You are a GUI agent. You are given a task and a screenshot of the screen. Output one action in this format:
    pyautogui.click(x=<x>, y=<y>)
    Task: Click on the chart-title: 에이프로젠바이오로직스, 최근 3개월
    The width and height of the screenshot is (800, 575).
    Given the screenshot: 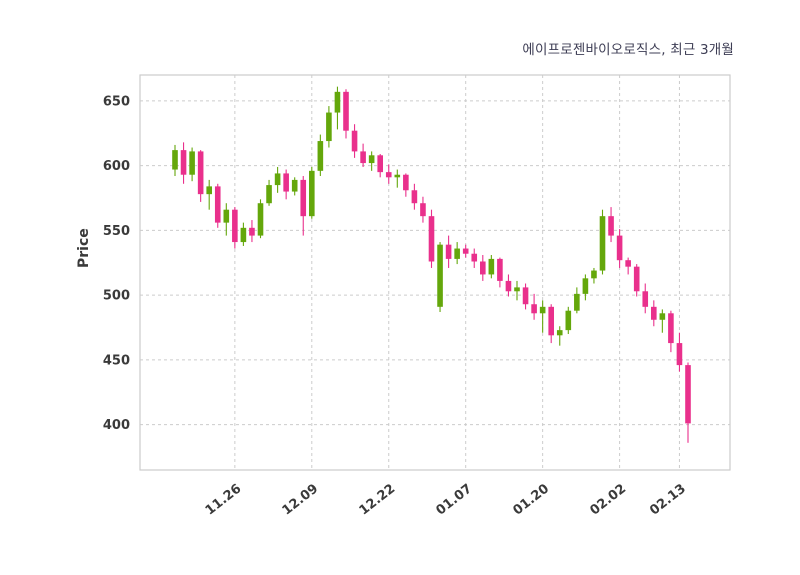 What is the action you would take?
    pyautogui.click(x=628, y=50)
    